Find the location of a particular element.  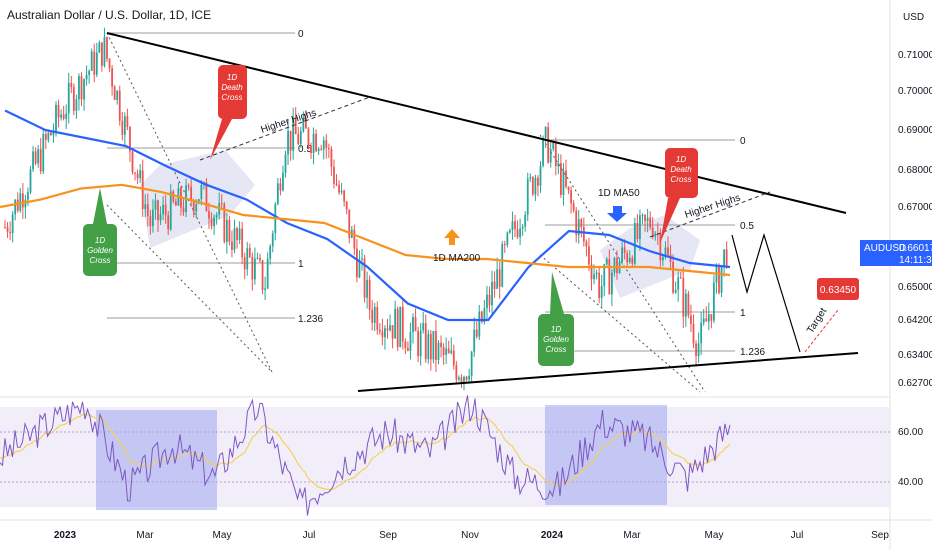

time-tick: May is located at coordinates (714, 535).